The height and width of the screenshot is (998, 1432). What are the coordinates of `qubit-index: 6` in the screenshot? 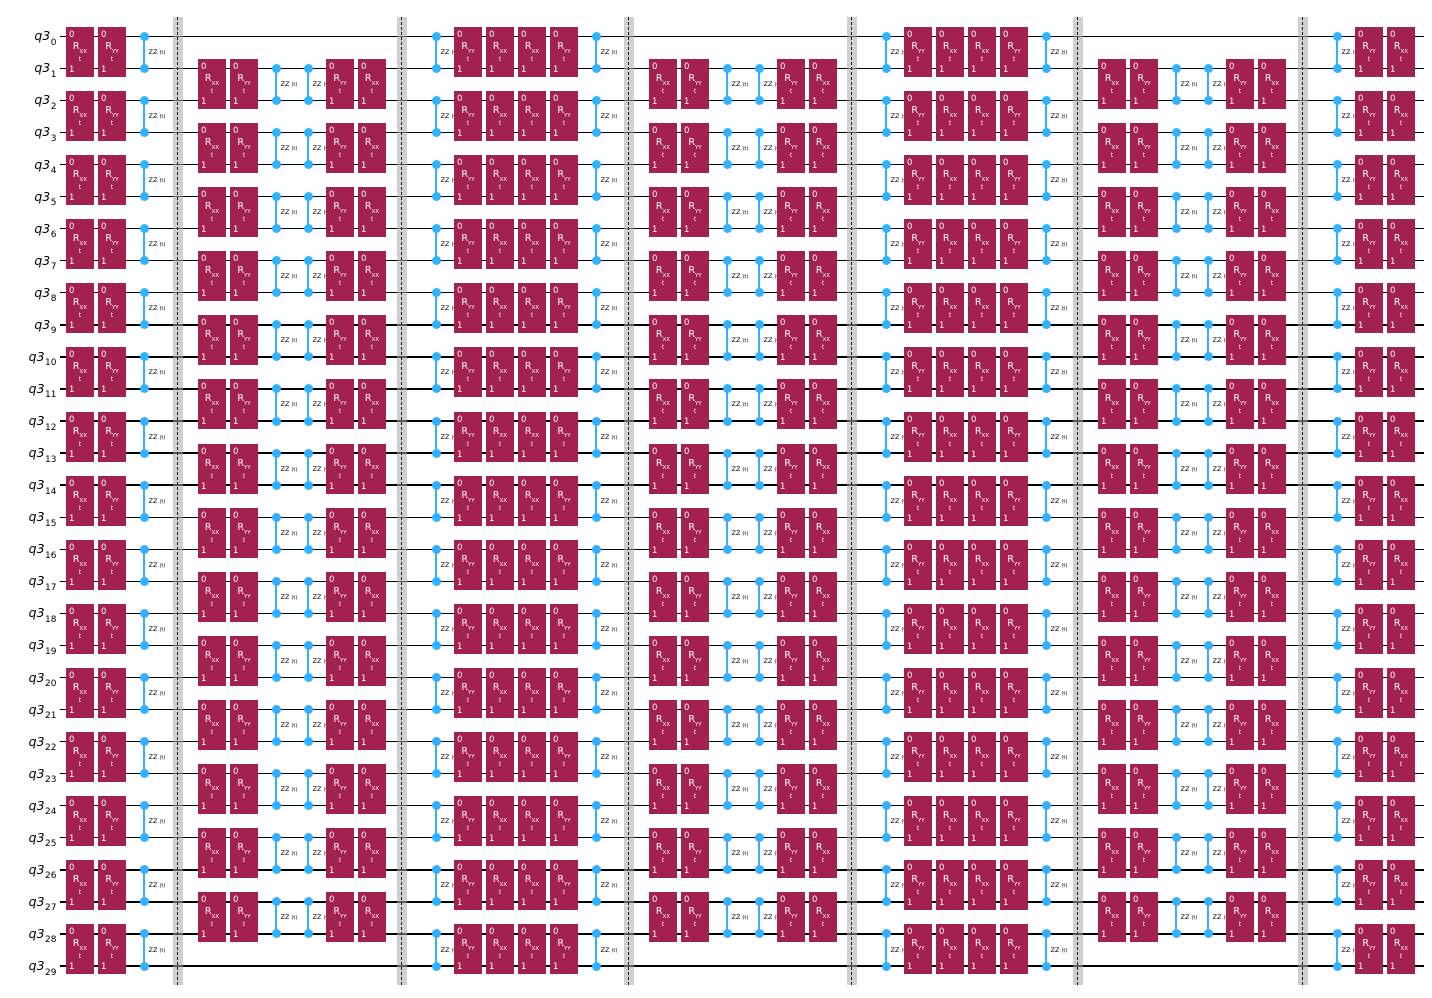 It's located at (53, 235).